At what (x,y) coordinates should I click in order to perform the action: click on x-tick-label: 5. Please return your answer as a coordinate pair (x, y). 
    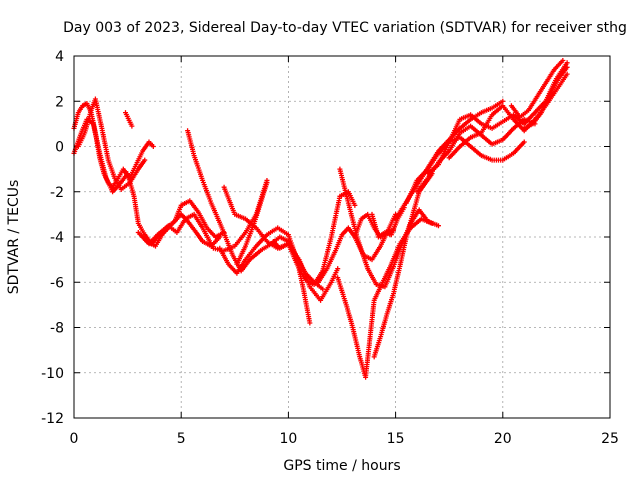
    Looking at the image, I should click on (181, 439).